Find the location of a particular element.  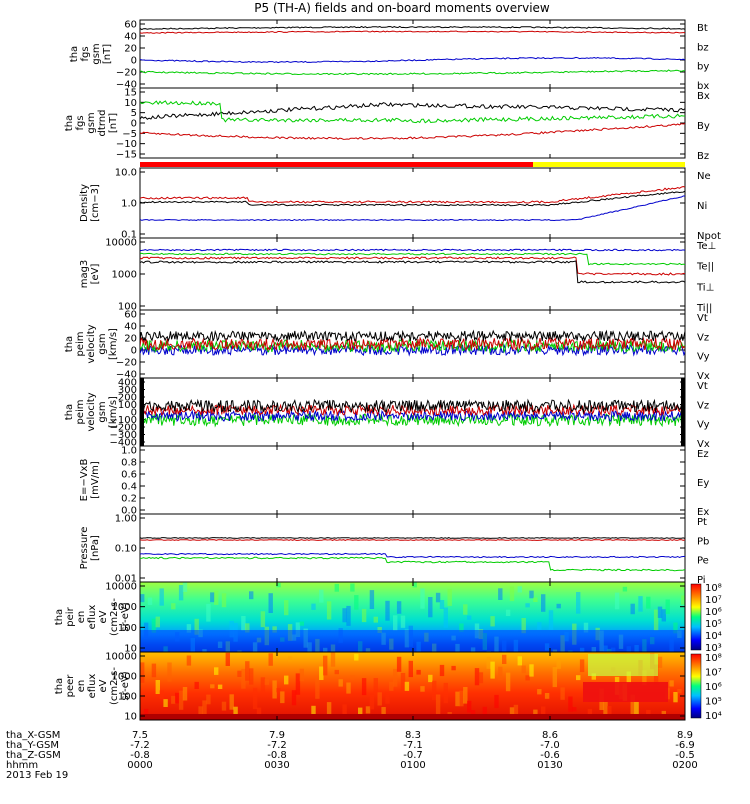

fgs_dtrnd-legend-By: By is located at coordinates (703, 126).